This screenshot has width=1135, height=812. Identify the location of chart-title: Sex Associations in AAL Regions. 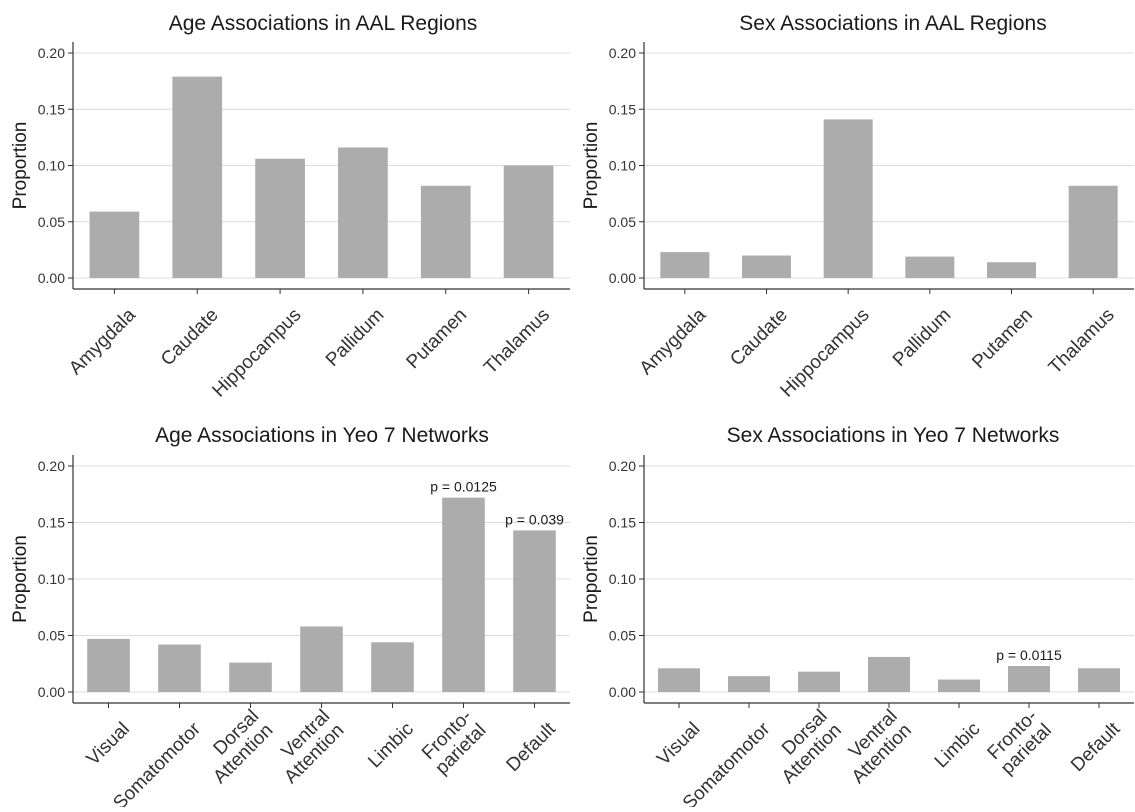
(892, 23).